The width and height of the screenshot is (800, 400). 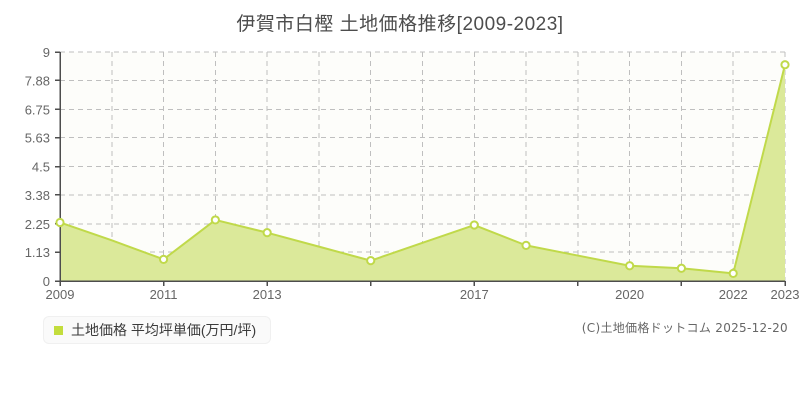 What do you see at coordinates (785, 294) in the screenshot?
I see `x-axis-tick-label: 2023` at bounding box center [785, 294].